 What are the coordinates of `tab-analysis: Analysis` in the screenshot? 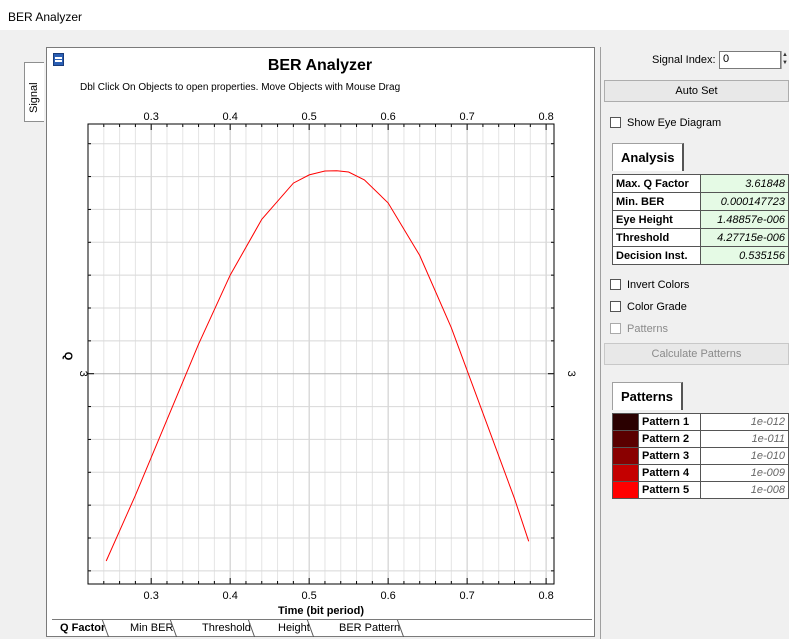 It's located at (648, 157).